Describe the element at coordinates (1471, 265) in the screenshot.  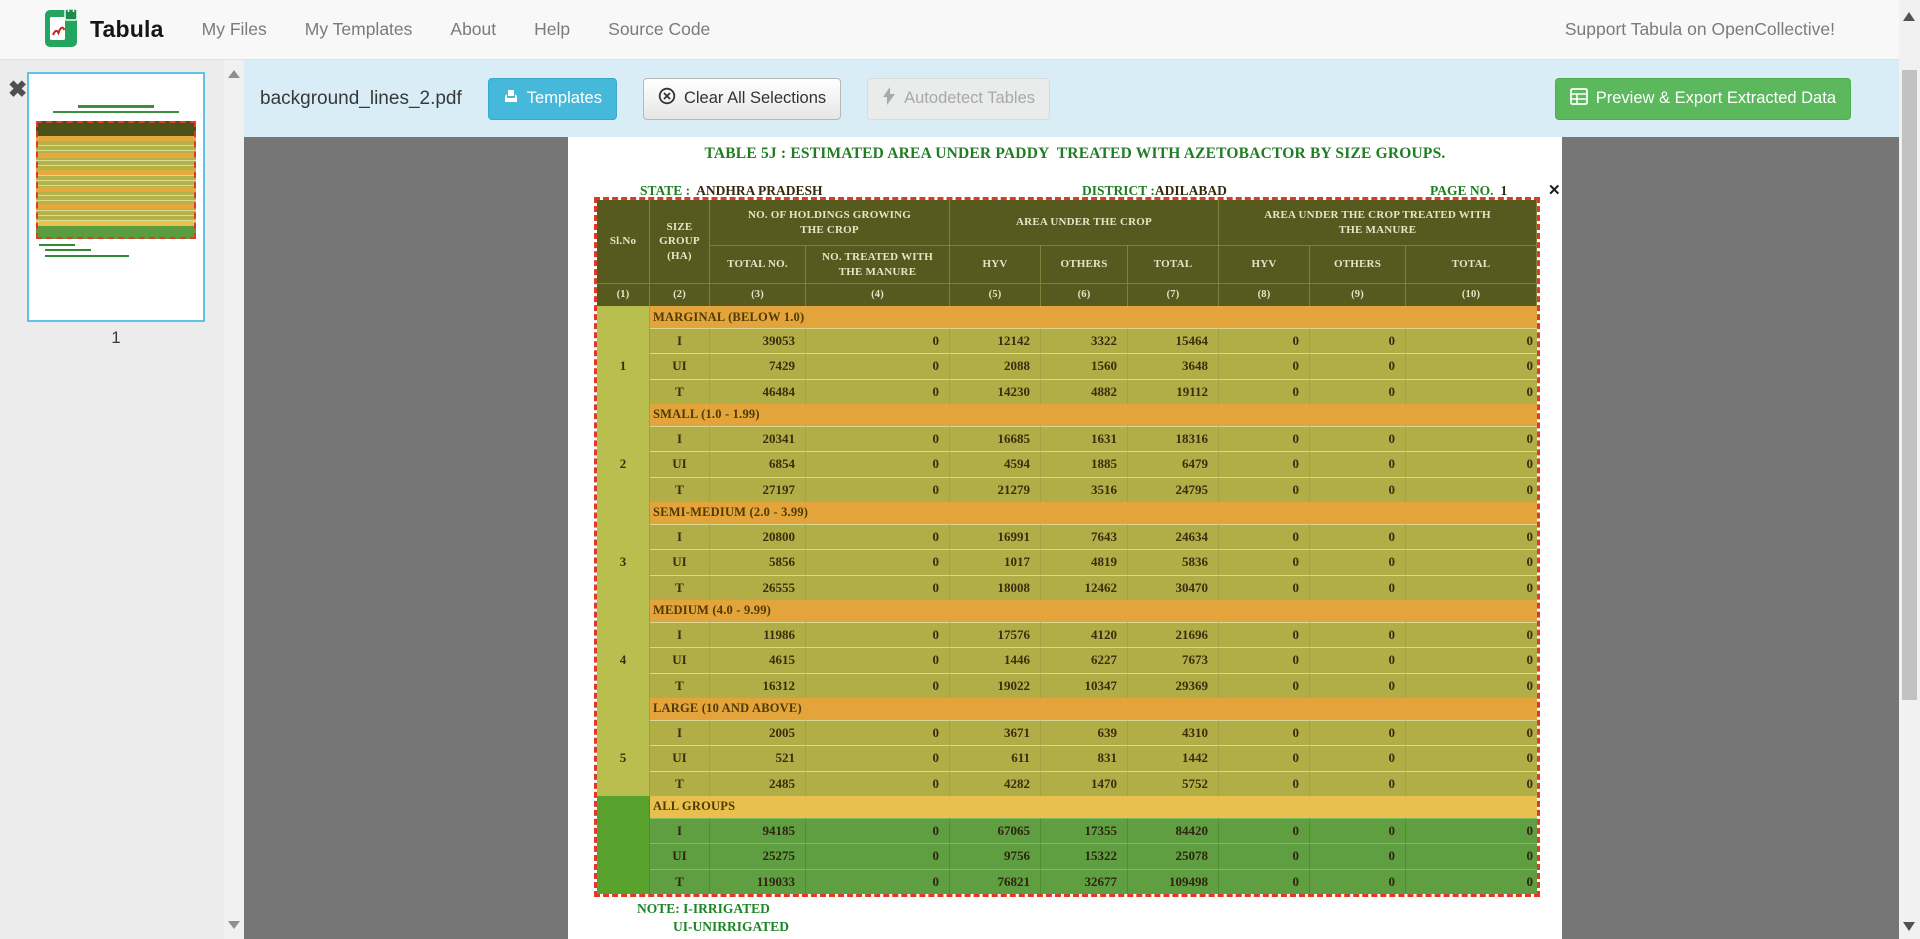
I see `header-subcolumn: TOTAL` at that location.